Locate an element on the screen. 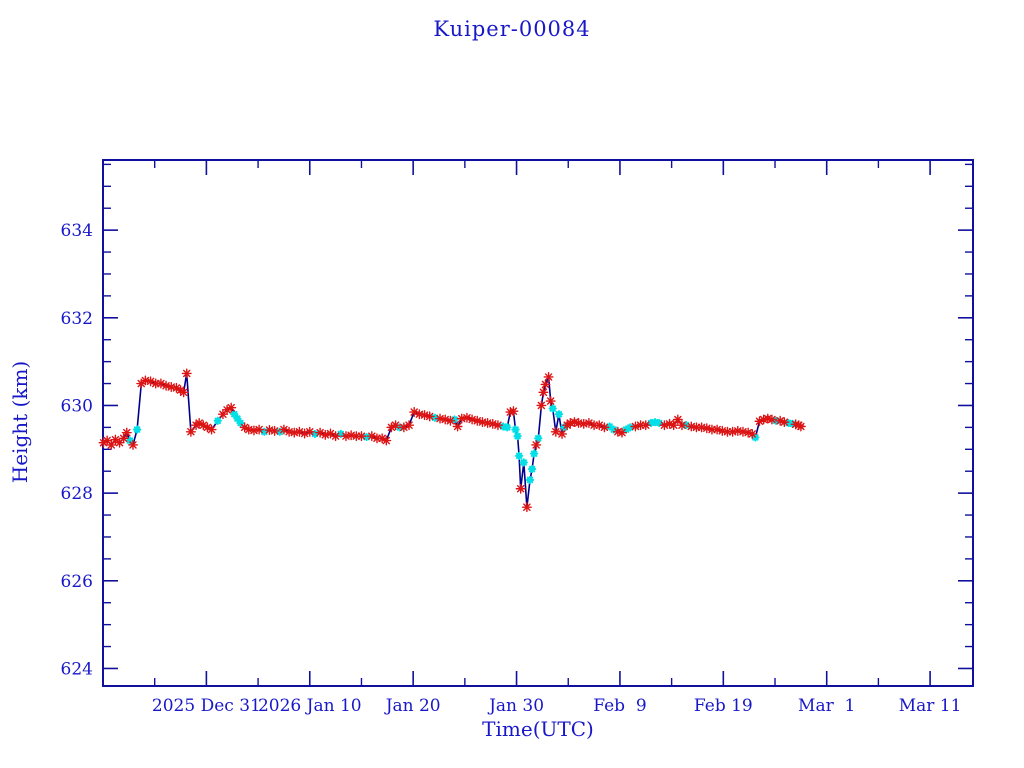 The height and width of the screenshot is (768, 1024). y-tick-label: 630 is located at coordinates (77, 406).